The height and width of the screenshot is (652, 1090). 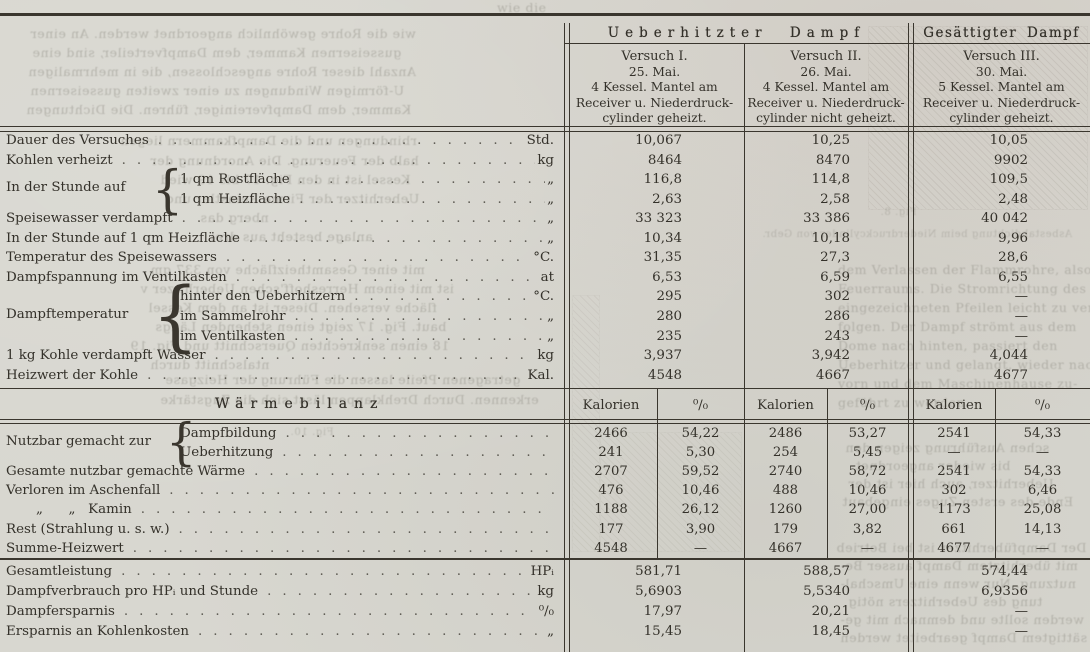 I want to click on showthrough-text: geführt zu werden., so click(x=904, y=402).